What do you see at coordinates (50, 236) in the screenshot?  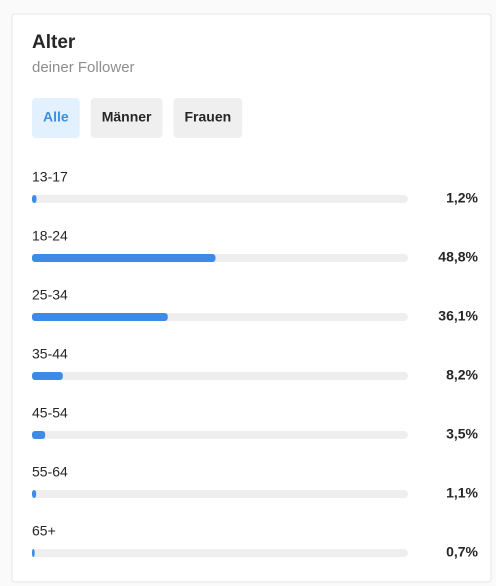 I see `category-label: 18-24` at bounding box center [50, 236].